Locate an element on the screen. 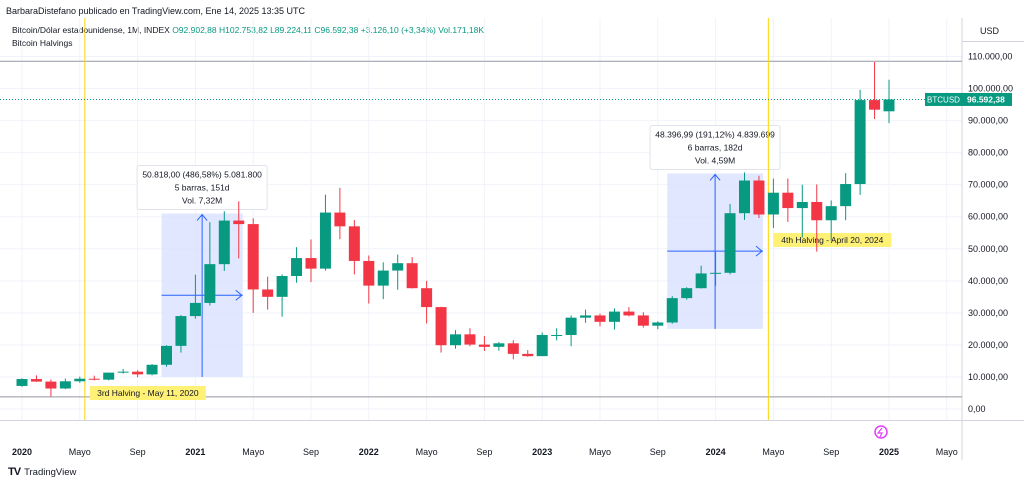  ohlc-high: H102.753,82 is located at coordinates (243, 30).